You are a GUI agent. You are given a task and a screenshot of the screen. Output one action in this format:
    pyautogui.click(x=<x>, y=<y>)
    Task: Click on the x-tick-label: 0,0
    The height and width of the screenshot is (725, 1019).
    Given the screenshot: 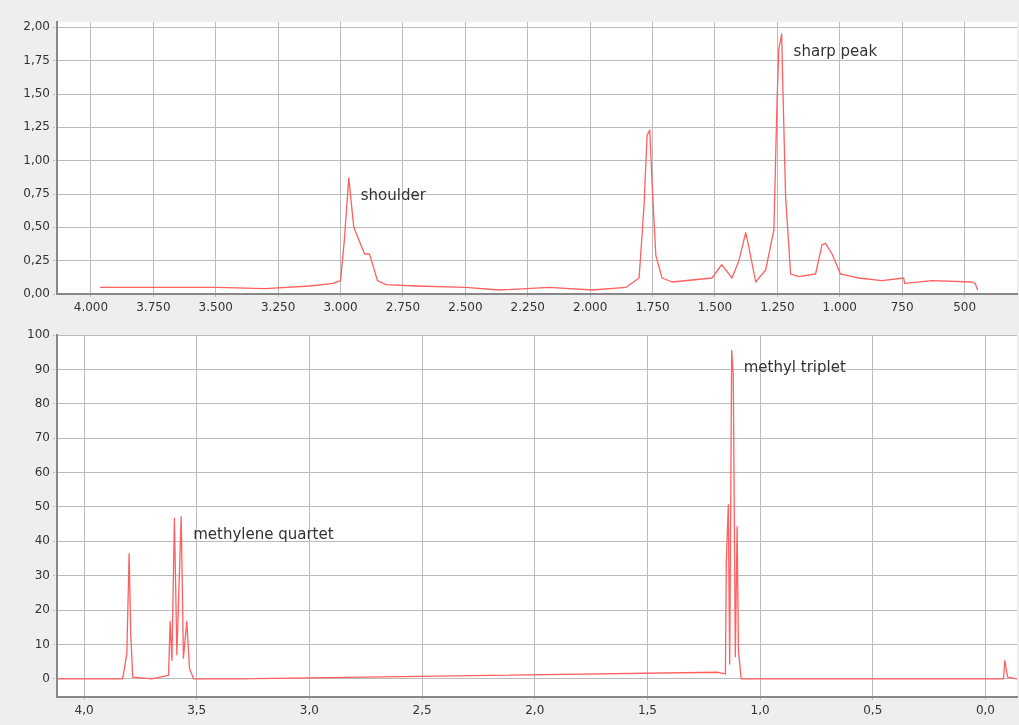 What is the action you would take?
    pyautogui.click(x=985, y=710)
    